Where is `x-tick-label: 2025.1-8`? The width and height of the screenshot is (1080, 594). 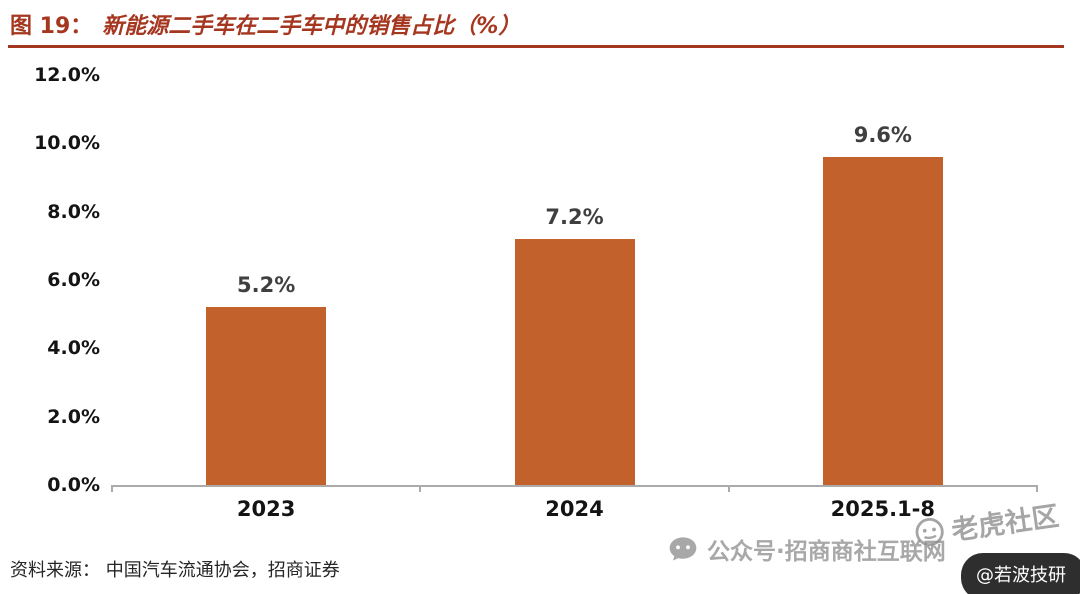
x-tick-label: 2025.1-8 is located at coordinates (883, 509).